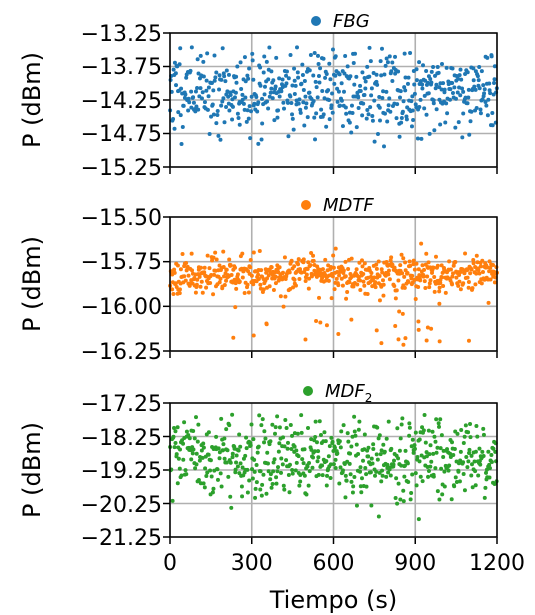 Image resolution: width=535 pixels, height=615 pixels. I want to click on ytick-label: −19.25, so click(121, 471).